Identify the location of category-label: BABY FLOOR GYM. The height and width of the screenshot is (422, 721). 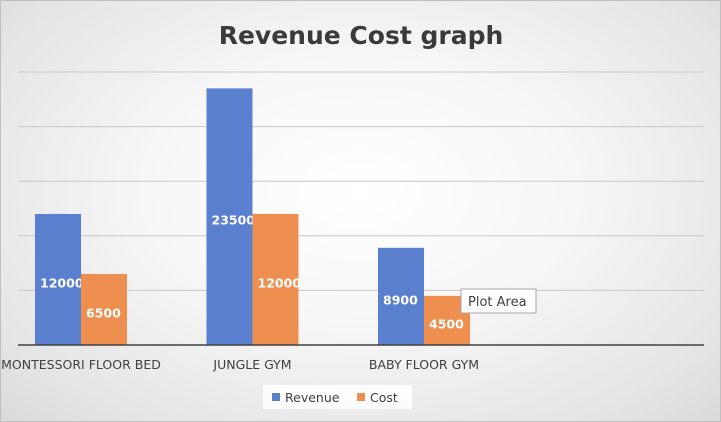
(424, 364).